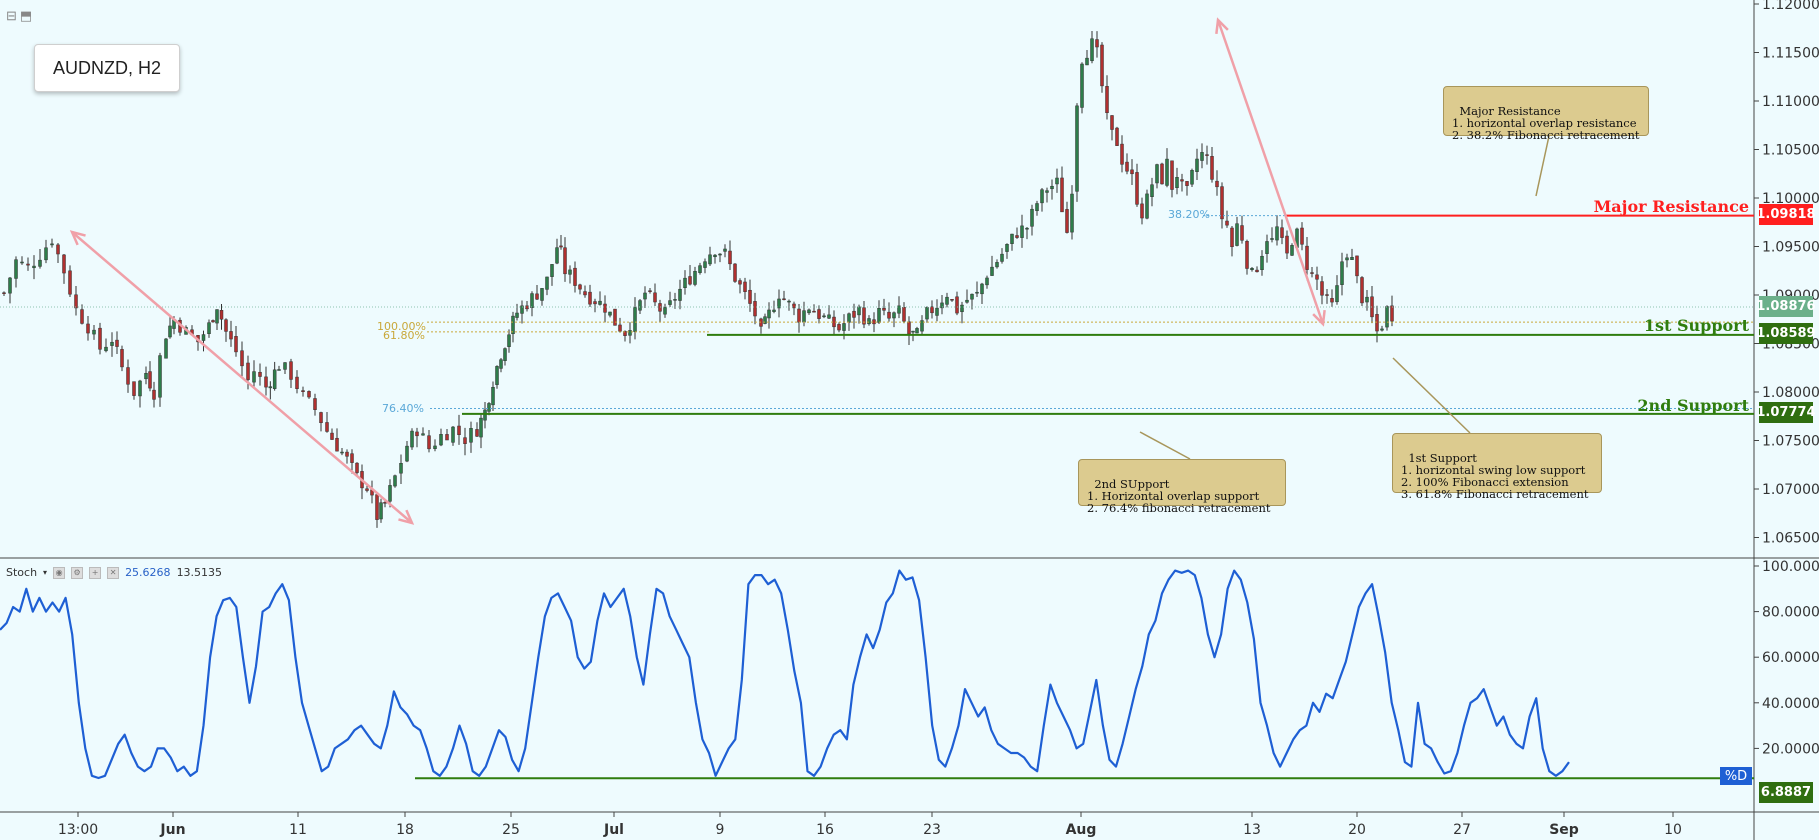 The height and width of the screenshot is (840, 1819). Describe the element at coordinates (22, 572) in the screenshot. I see `stoch-name: Stoch` at that location.